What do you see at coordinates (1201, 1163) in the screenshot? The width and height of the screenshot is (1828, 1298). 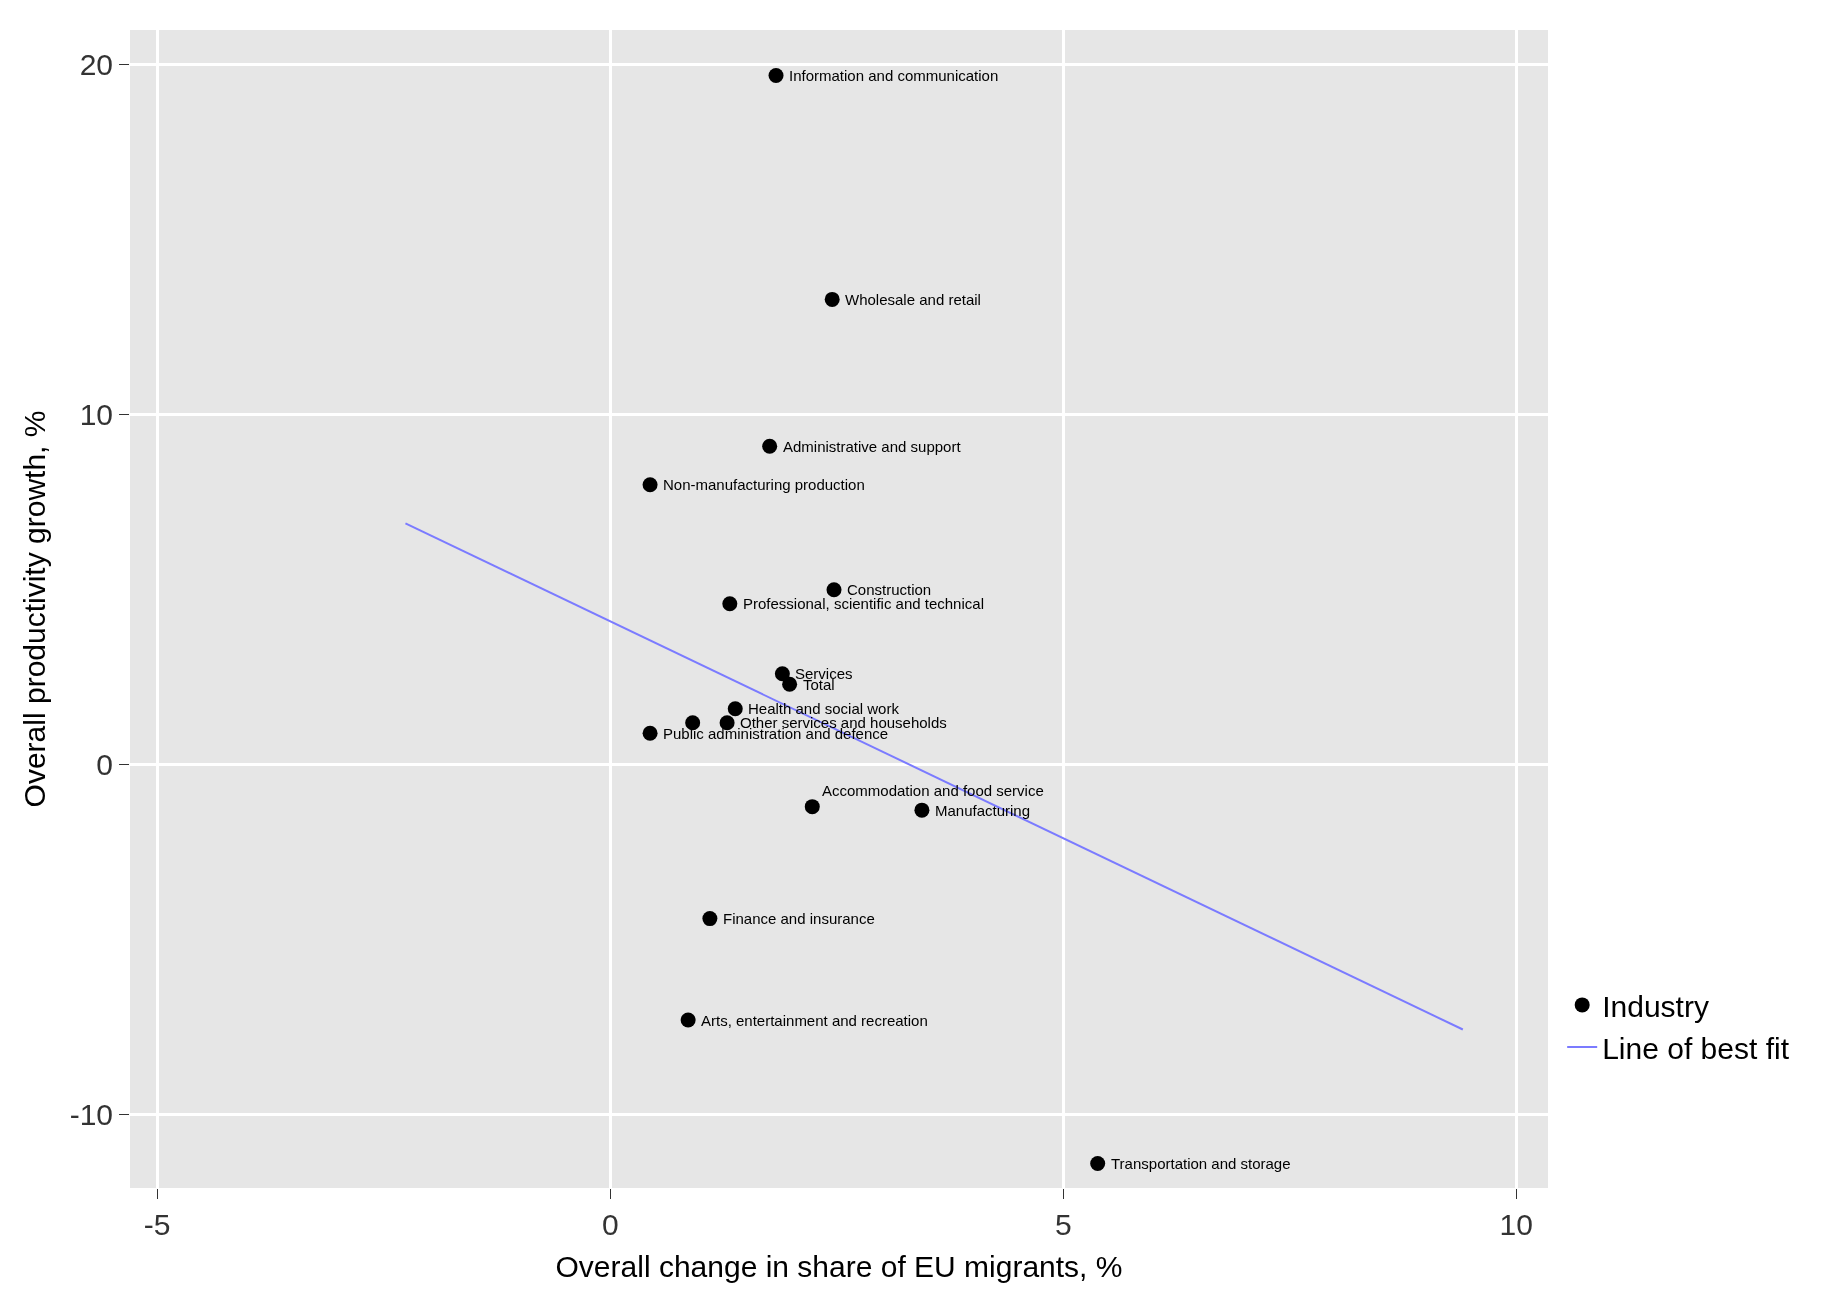 I see `annotation: Transportation and storage` at bounding box center [1201, 1163].